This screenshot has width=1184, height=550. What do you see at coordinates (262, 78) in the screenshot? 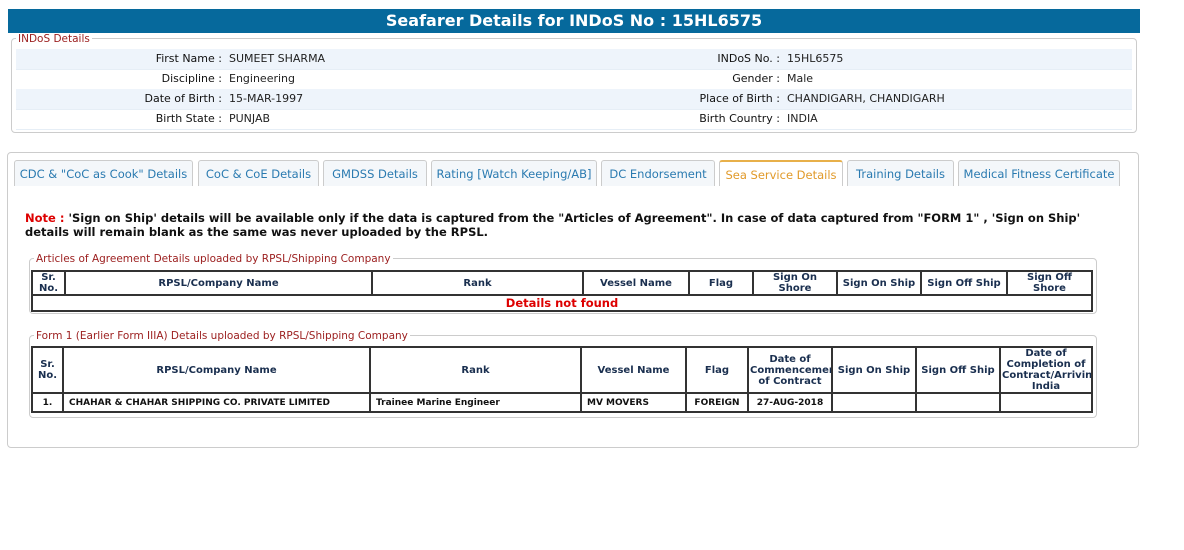
I see `field-value: Engineering` at bounding box center [262, 78].